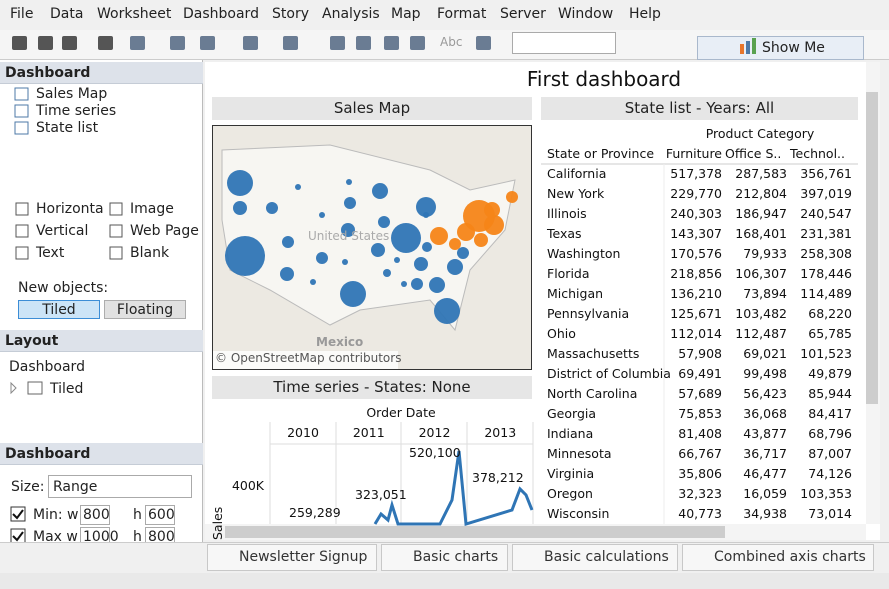  Describe the element at coordinates (568, 273) in the screenshot. I see `table-state: Florida` at that location.